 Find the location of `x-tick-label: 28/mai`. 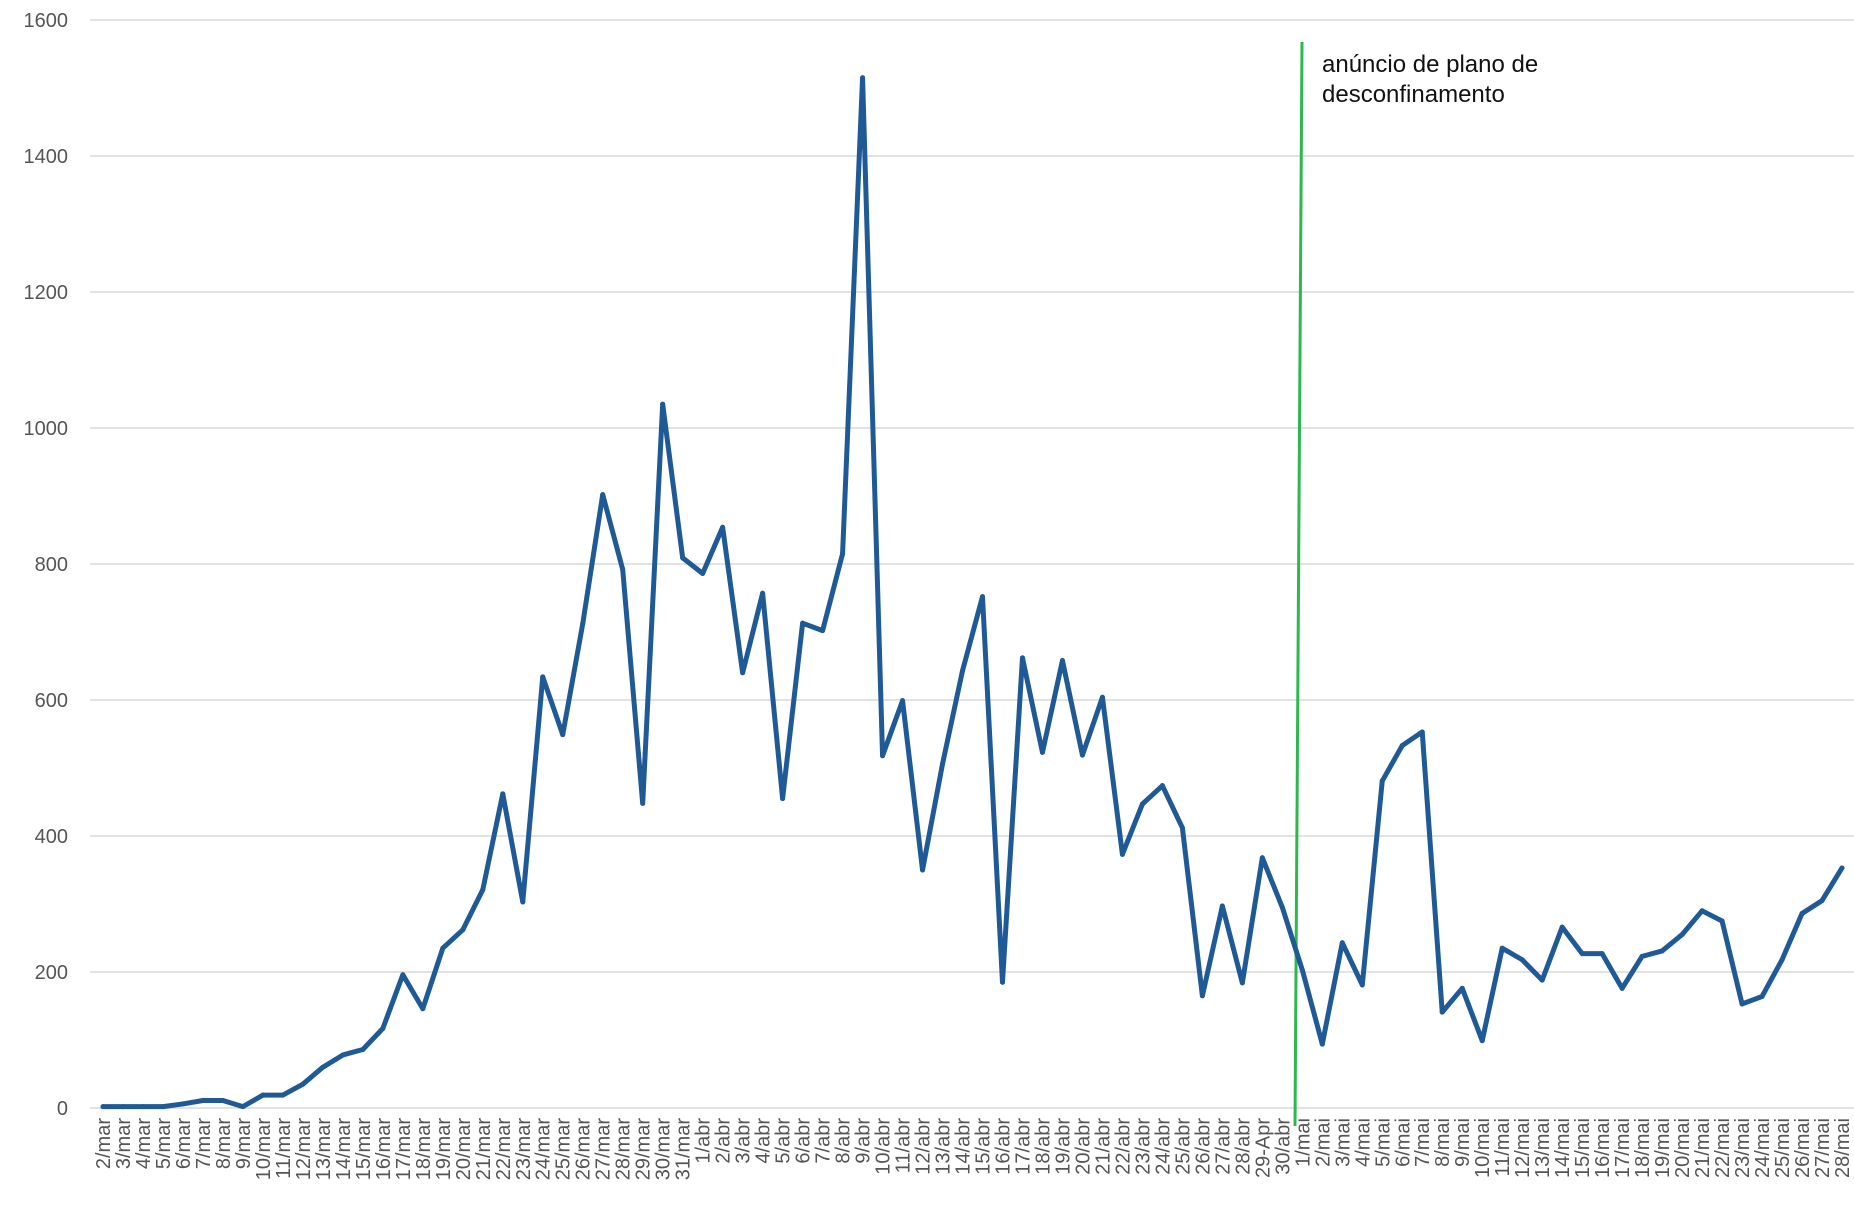

x-tick-label: 28/mai is located at coordinates (1843, 1148).